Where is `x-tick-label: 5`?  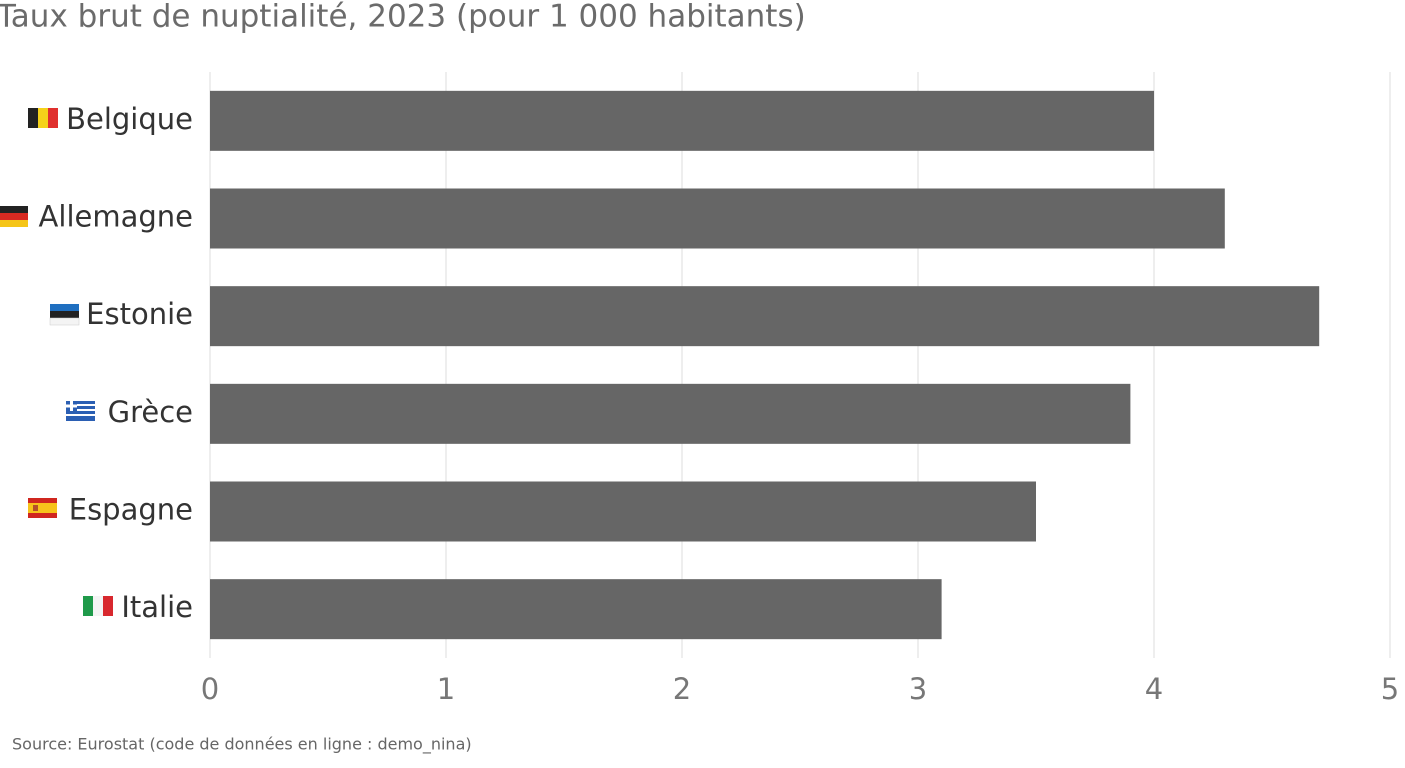 x-tick-label: 5 is located at coordinates (1390, 689).